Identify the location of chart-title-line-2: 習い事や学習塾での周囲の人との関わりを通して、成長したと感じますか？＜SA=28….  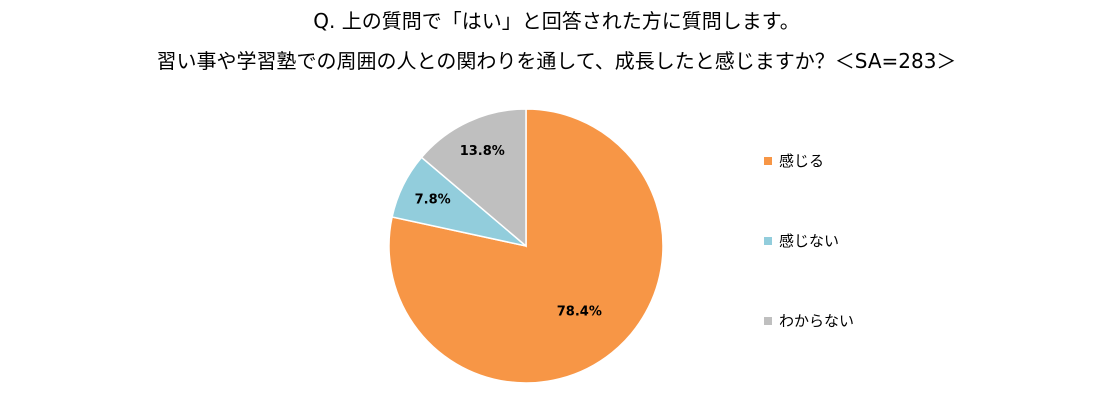
(556, 61).